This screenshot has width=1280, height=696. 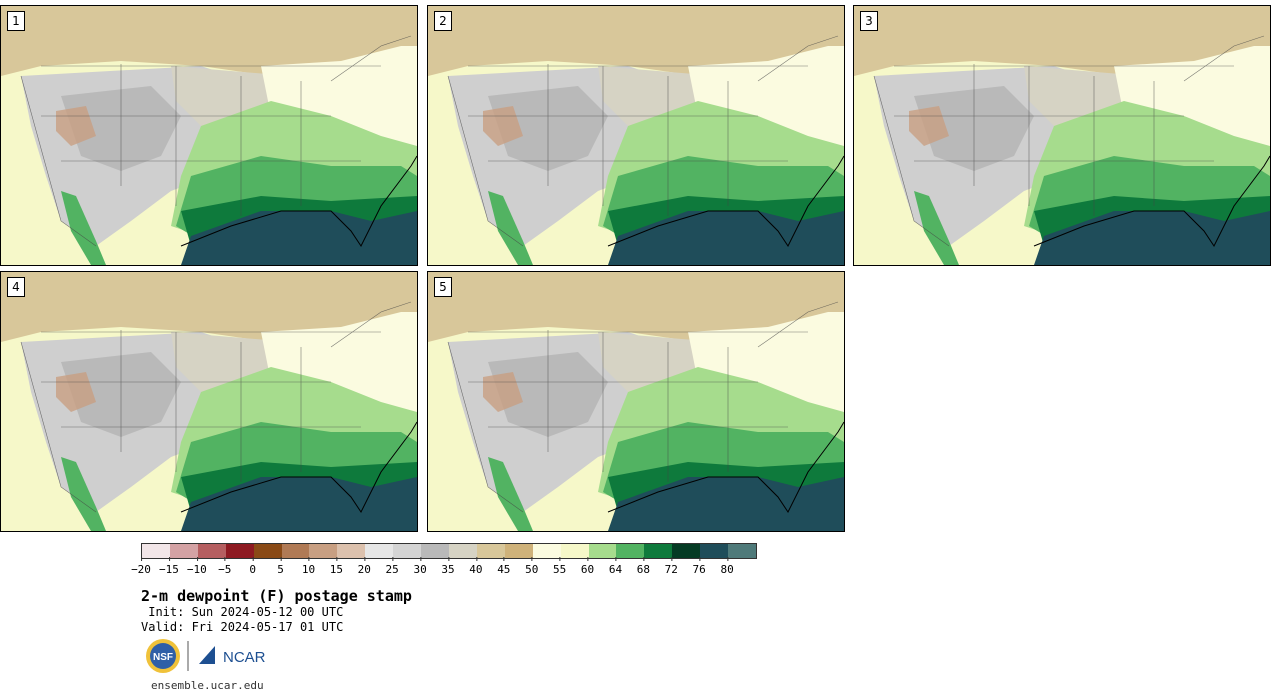 I want to click on colorbar-tick-label: 45, so click(x=503, y=566).